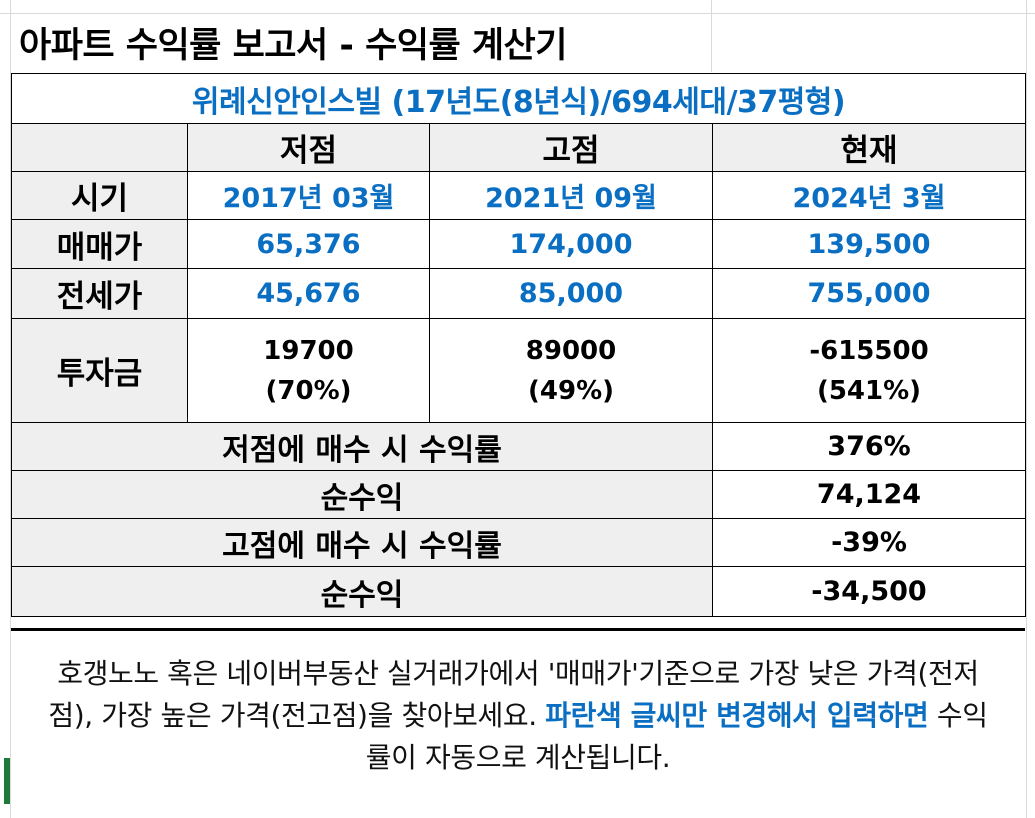  I want to click on note-text-end: 수익률이 자동으로 계산됩니다., so click(676, 736).